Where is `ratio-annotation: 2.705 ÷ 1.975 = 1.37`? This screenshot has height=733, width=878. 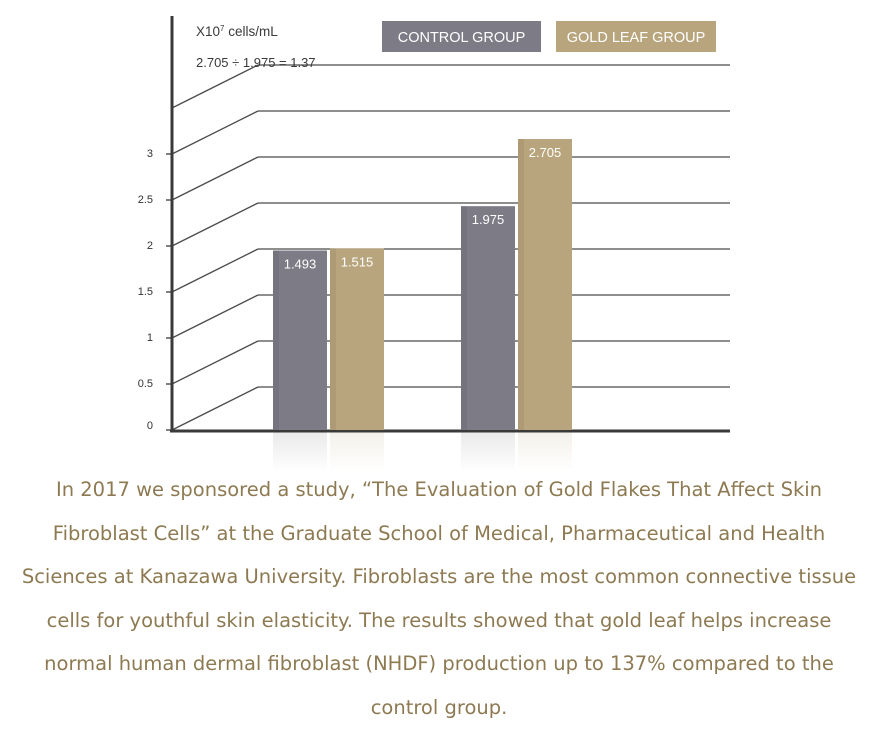
ratio-annotation: 2.705 ÷ 1.975 = 1.37 is located at coordinates (256, 62).